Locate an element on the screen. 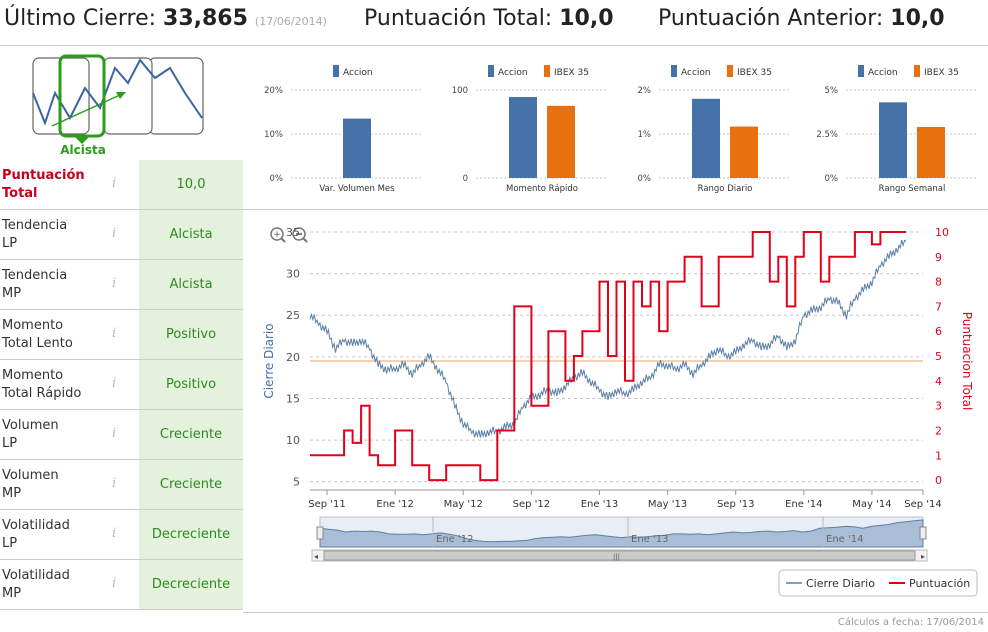 This screenshot has height=632, width=988. trend-label: Alcista is located at coordinates (83, 150).